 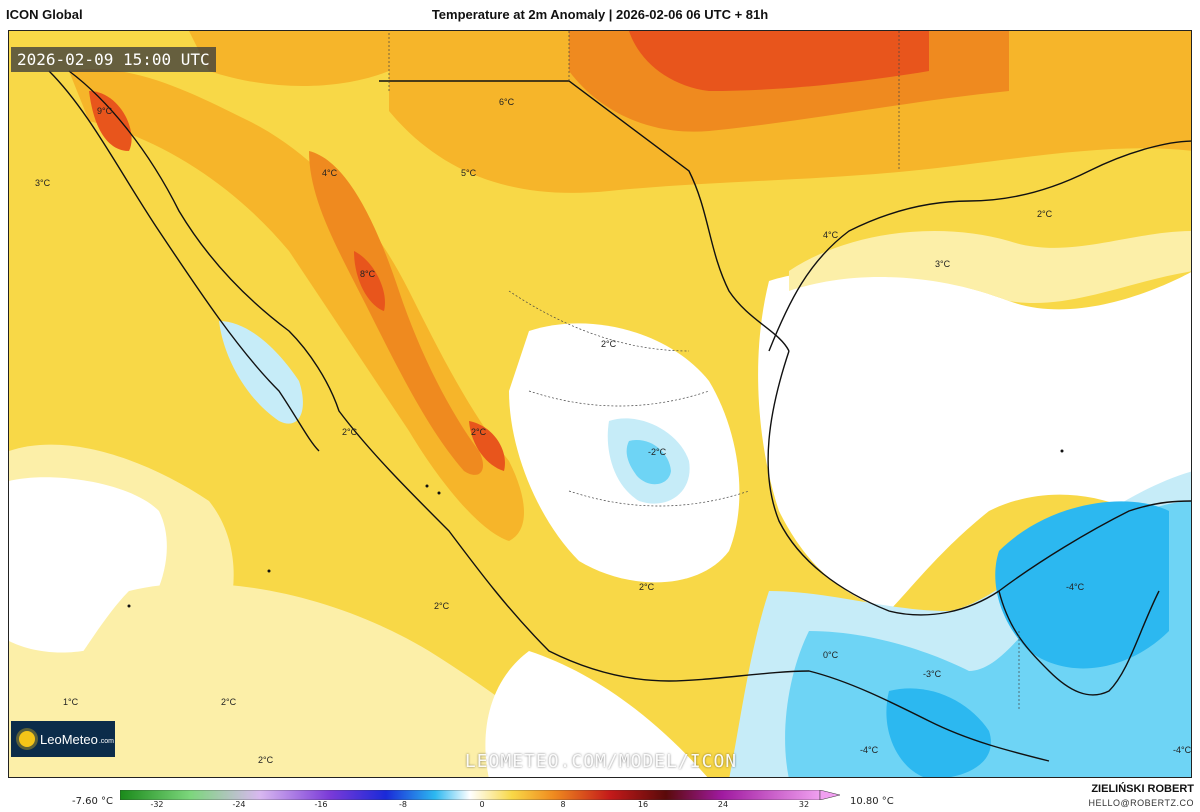 I want to click on legend-tick: 8, so click(x=563, y=804).